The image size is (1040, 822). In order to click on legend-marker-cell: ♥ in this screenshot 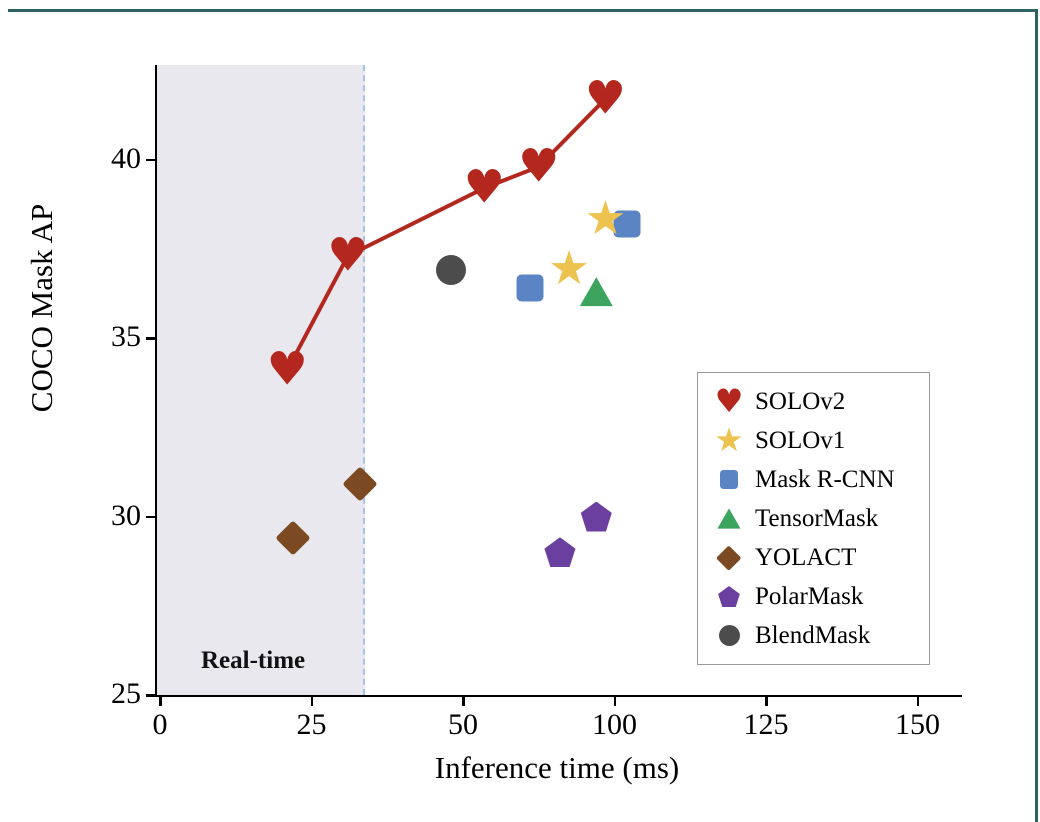, I will do `click(729, 402)`.